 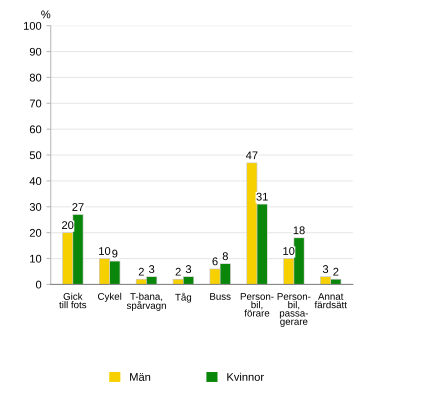 What do you see at coordinates (183, 297) in the screenshot?
I see `x-tick-label: Tåg` at bounding box center [183, 297].